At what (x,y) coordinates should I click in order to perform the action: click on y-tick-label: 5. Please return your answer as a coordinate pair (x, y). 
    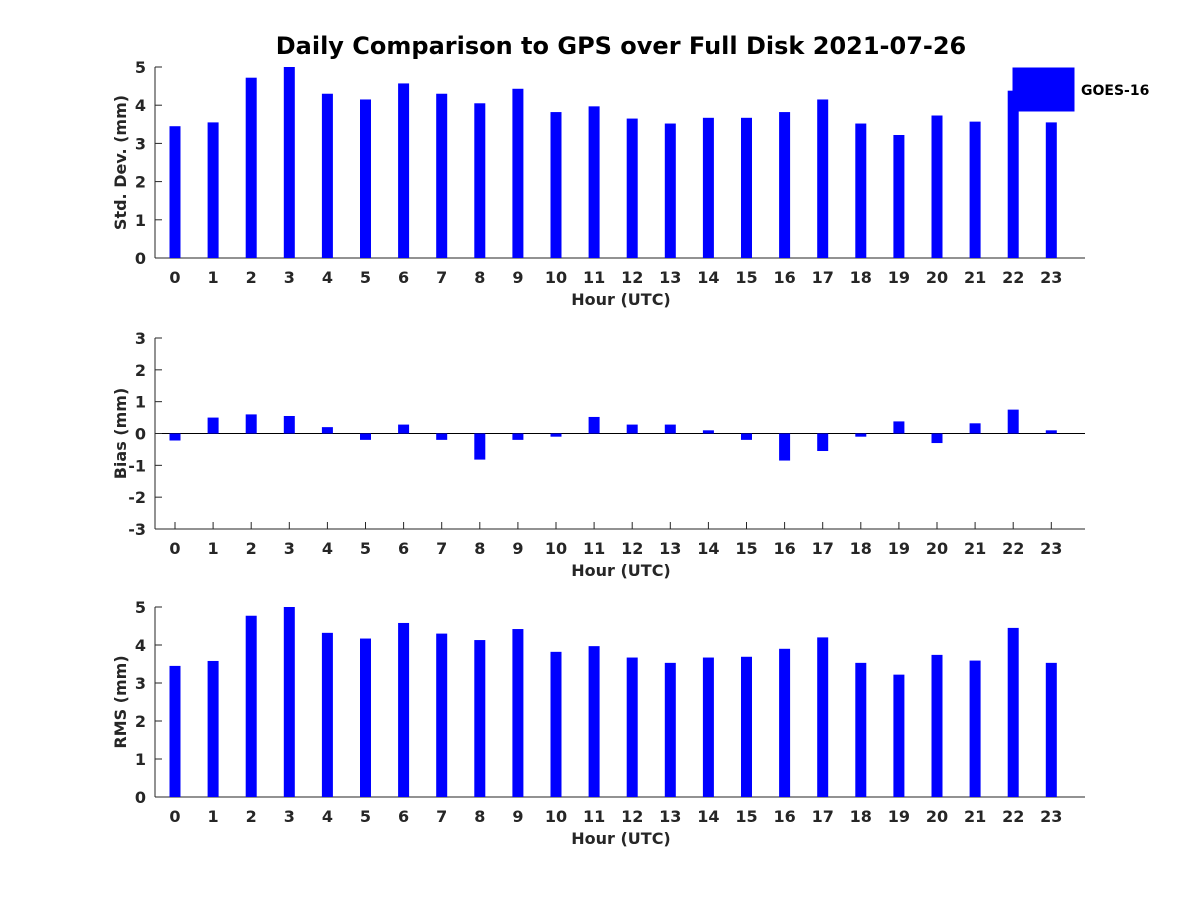
    Looking at the image, I should click on (140, 67).